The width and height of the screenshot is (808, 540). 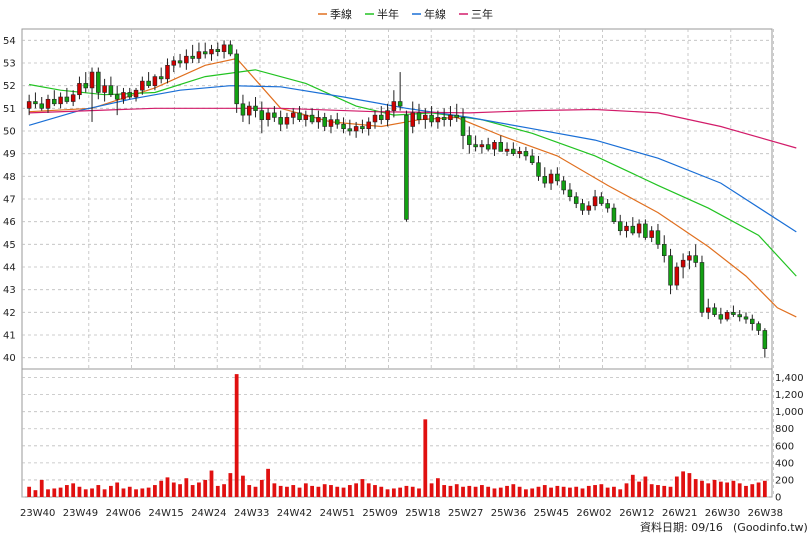 I want to click on legend-label-3: 三年, so click(x=482, y=14).